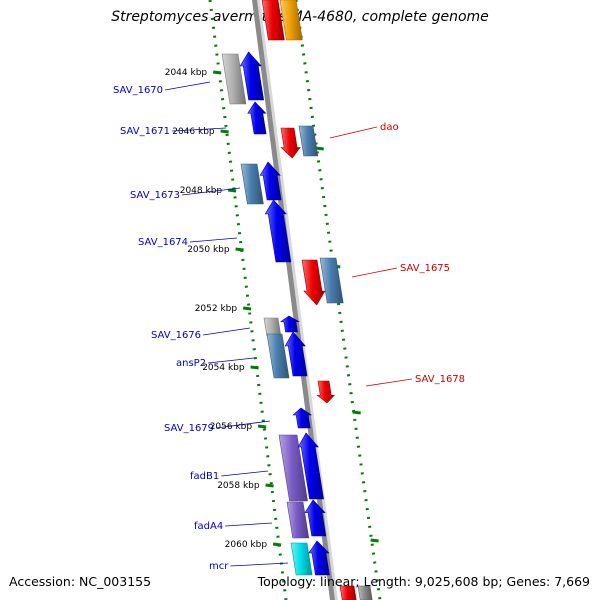 The height and width of the screenshot is (600, 600). What do you see at coordinates (298, 520) in the screenshot?
I see `gene-fada4` at bounding box center [298, 520].